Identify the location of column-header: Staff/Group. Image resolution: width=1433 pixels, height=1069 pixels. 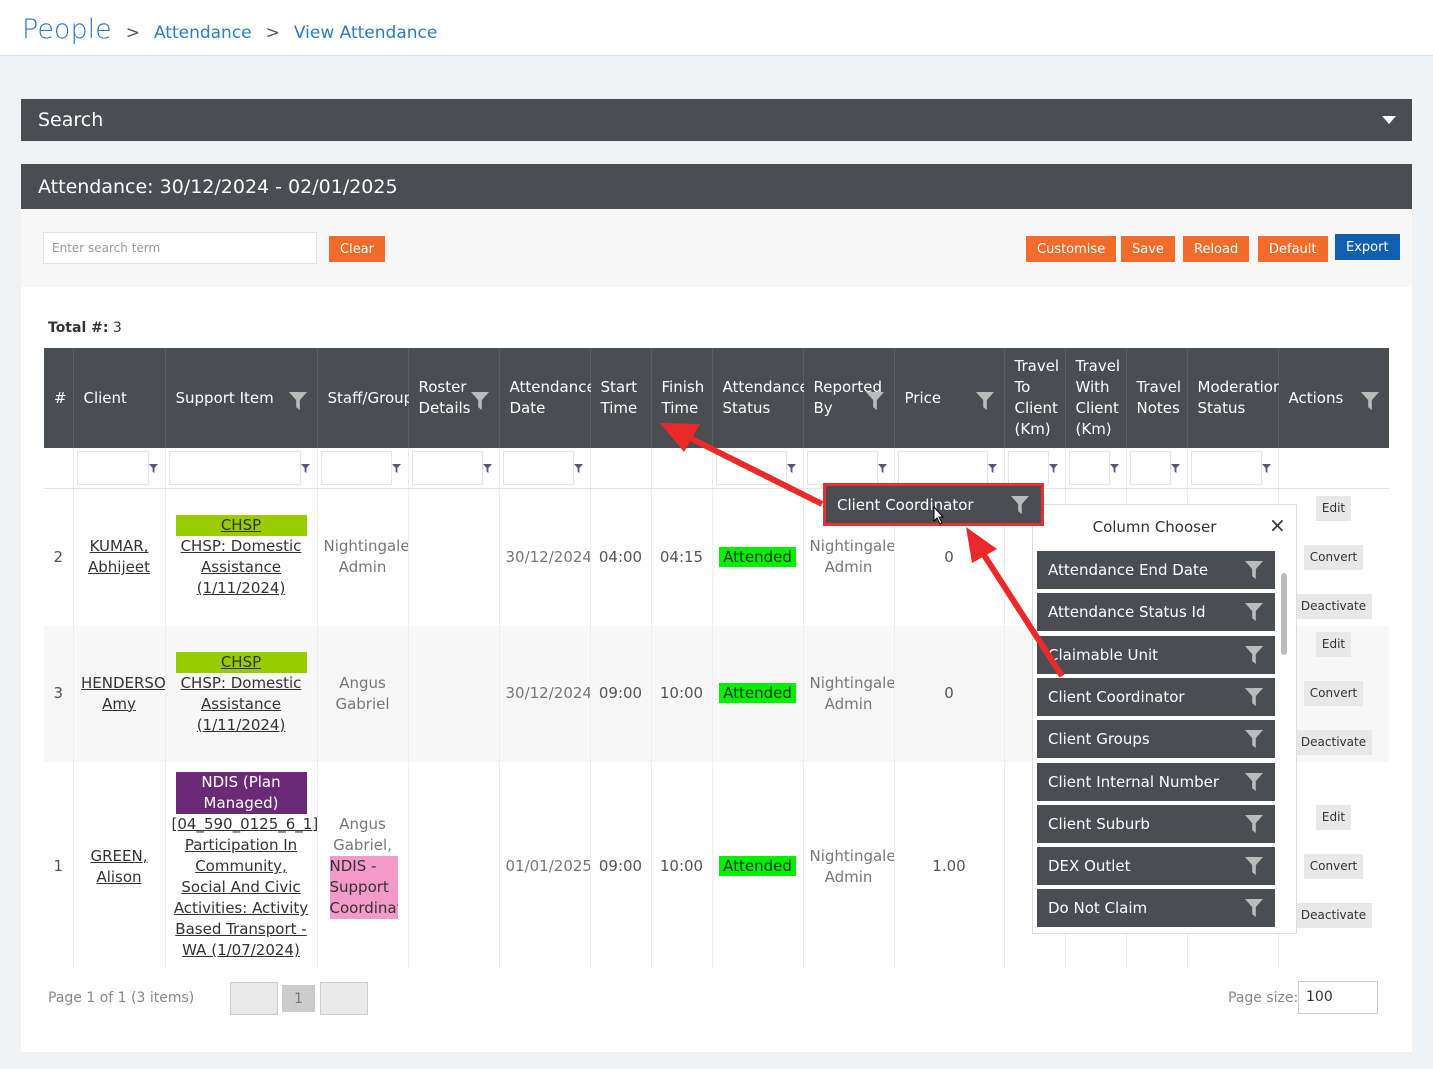
(365, 398).